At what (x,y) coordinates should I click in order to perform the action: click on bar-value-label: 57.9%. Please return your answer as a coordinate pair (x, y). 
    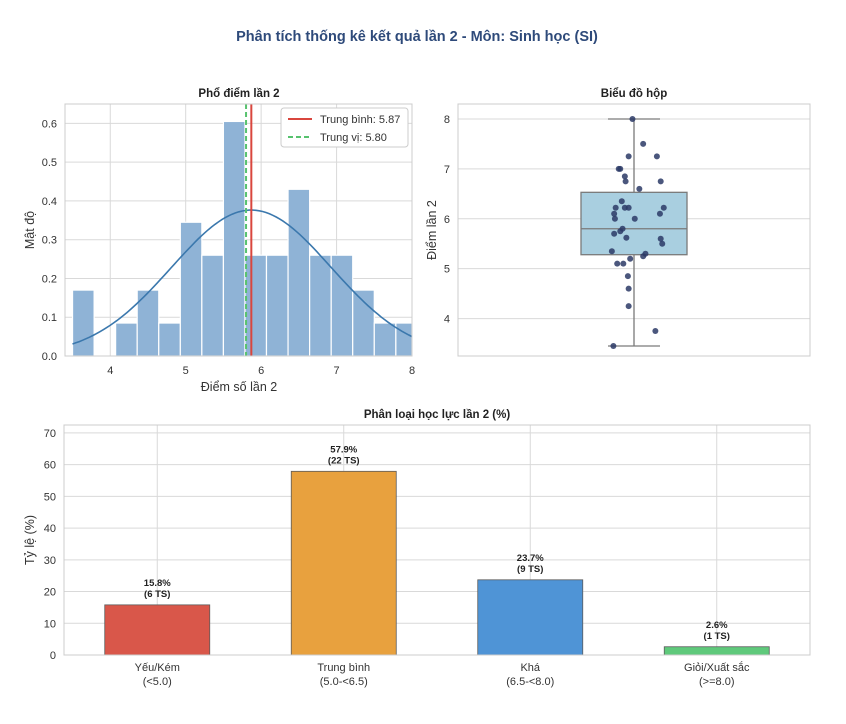
    Looking at the image, I should click on (343, 449).